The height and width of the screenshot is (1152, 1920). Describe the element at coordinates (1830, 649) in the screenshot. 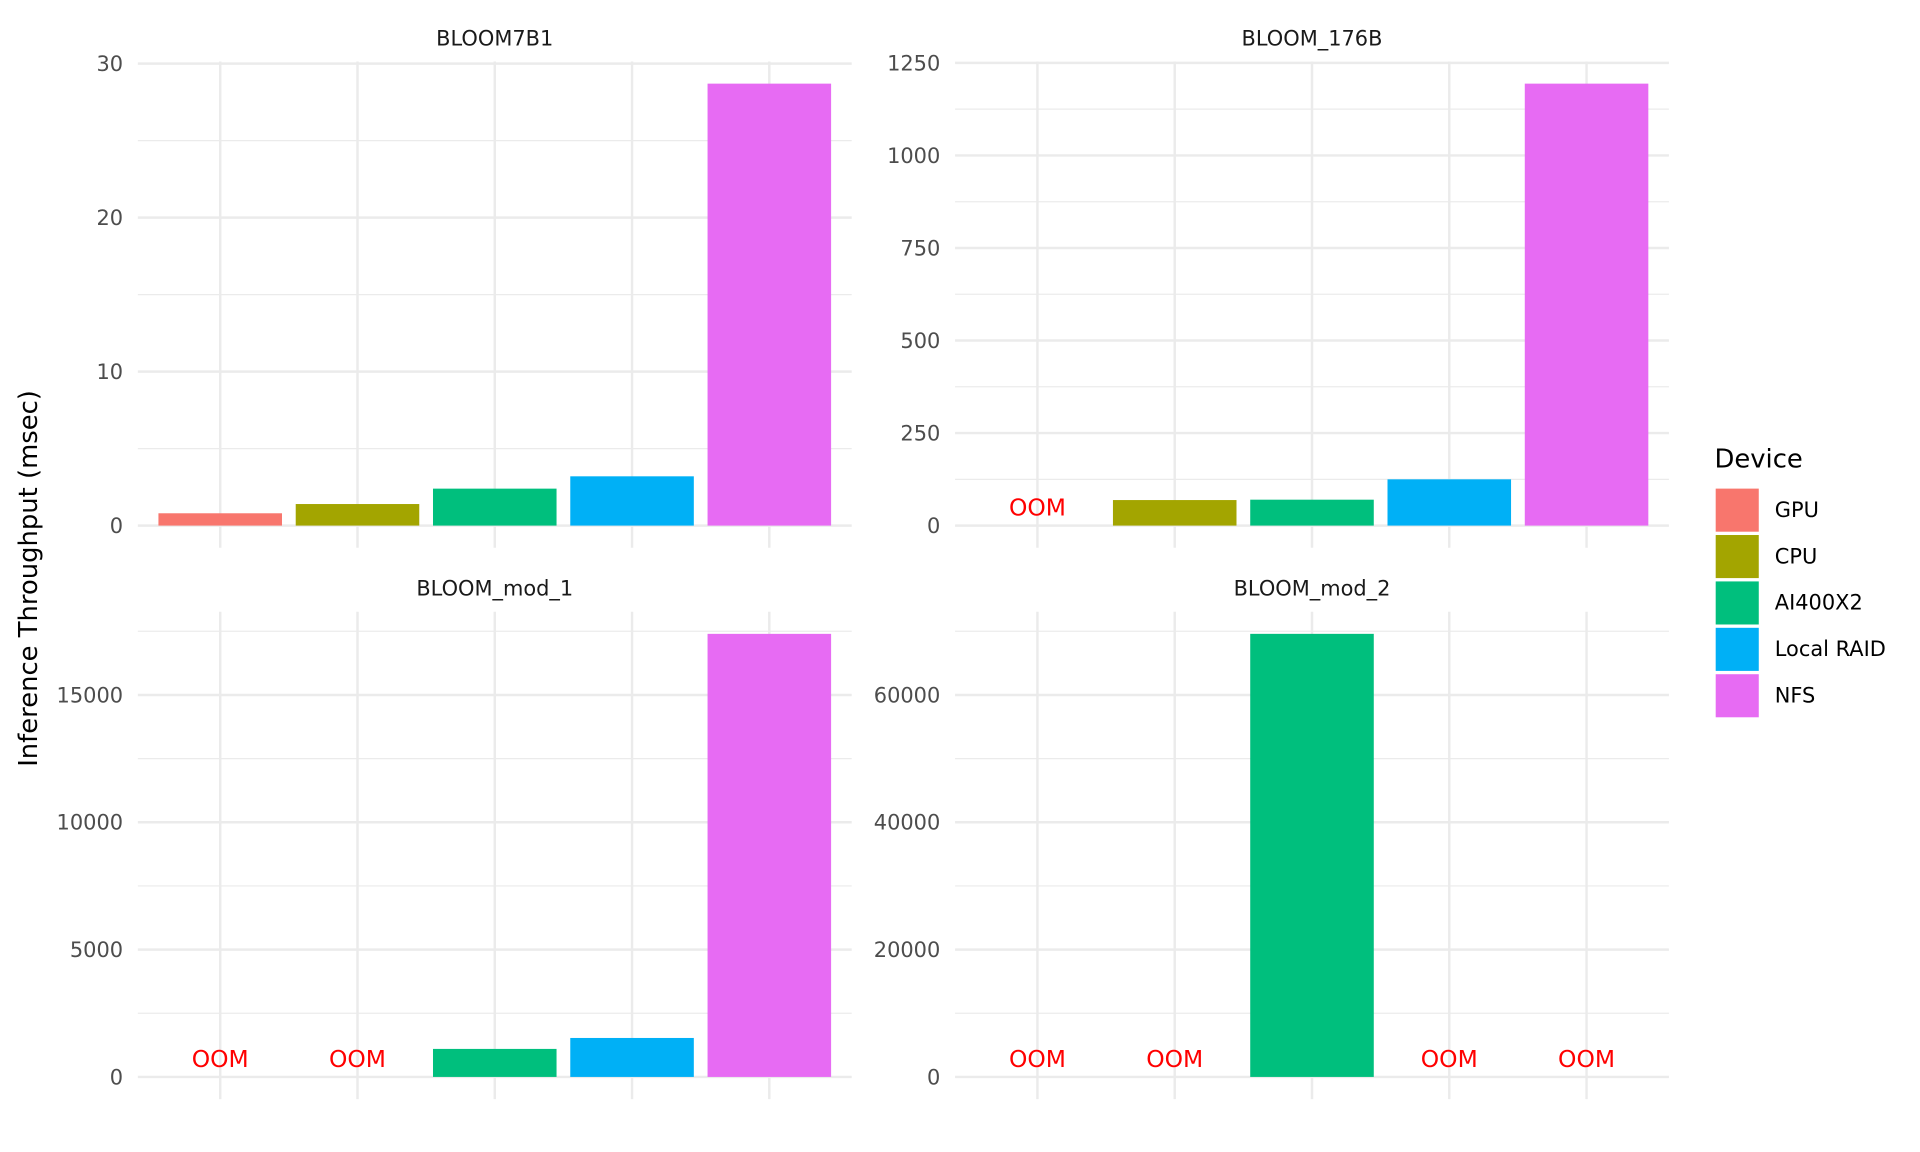

I see `legend-label: Local RAID` at that location.